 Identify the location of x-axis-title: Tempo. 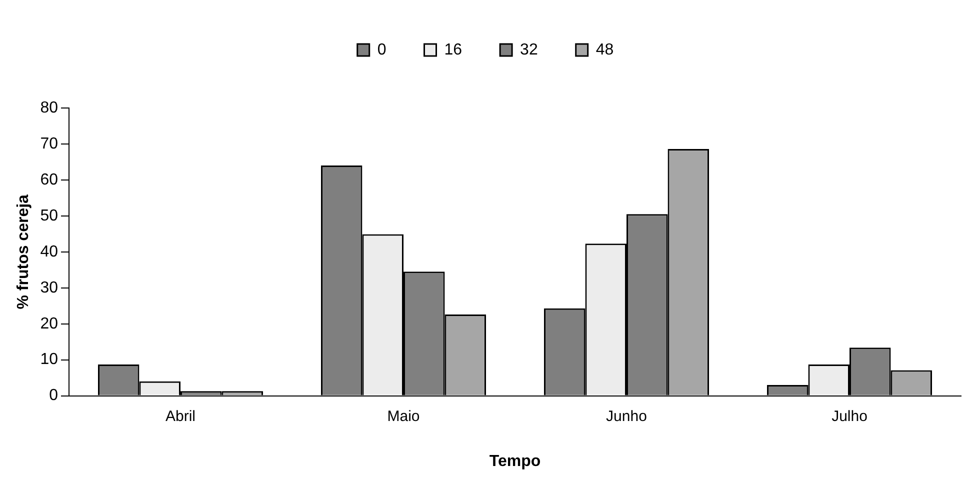
(515, 461).